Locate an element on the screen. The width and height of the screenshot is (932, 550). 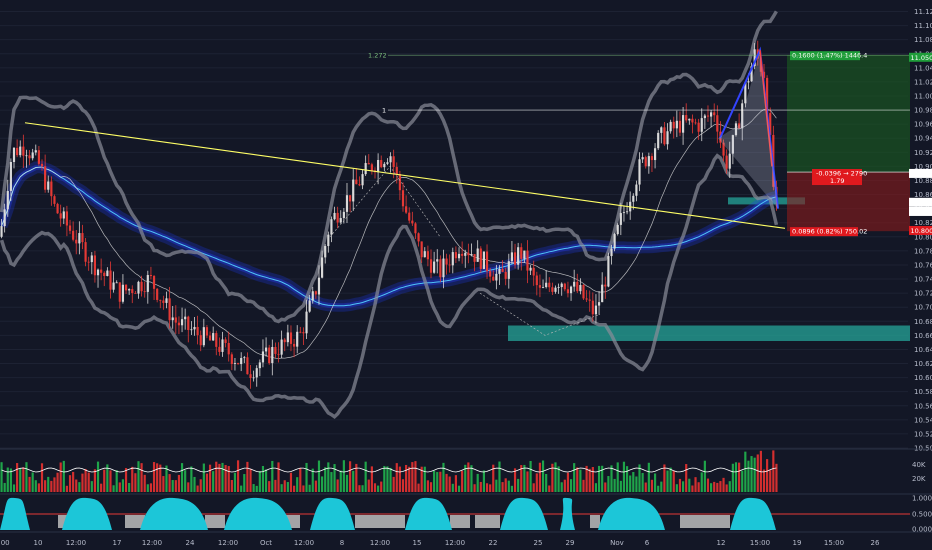
time-label-6: 12:00 is located at coordinates (228, 543).